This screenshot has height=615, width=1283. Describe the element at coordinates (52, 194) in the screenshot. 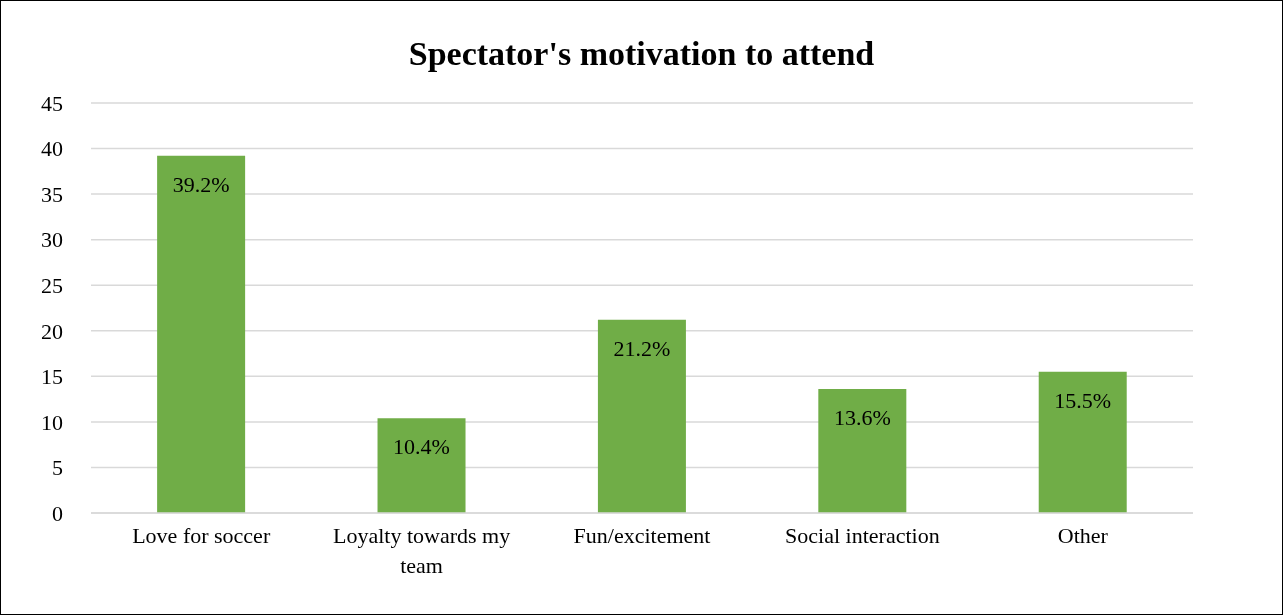

I see `y-tick-label: 35` at that location.